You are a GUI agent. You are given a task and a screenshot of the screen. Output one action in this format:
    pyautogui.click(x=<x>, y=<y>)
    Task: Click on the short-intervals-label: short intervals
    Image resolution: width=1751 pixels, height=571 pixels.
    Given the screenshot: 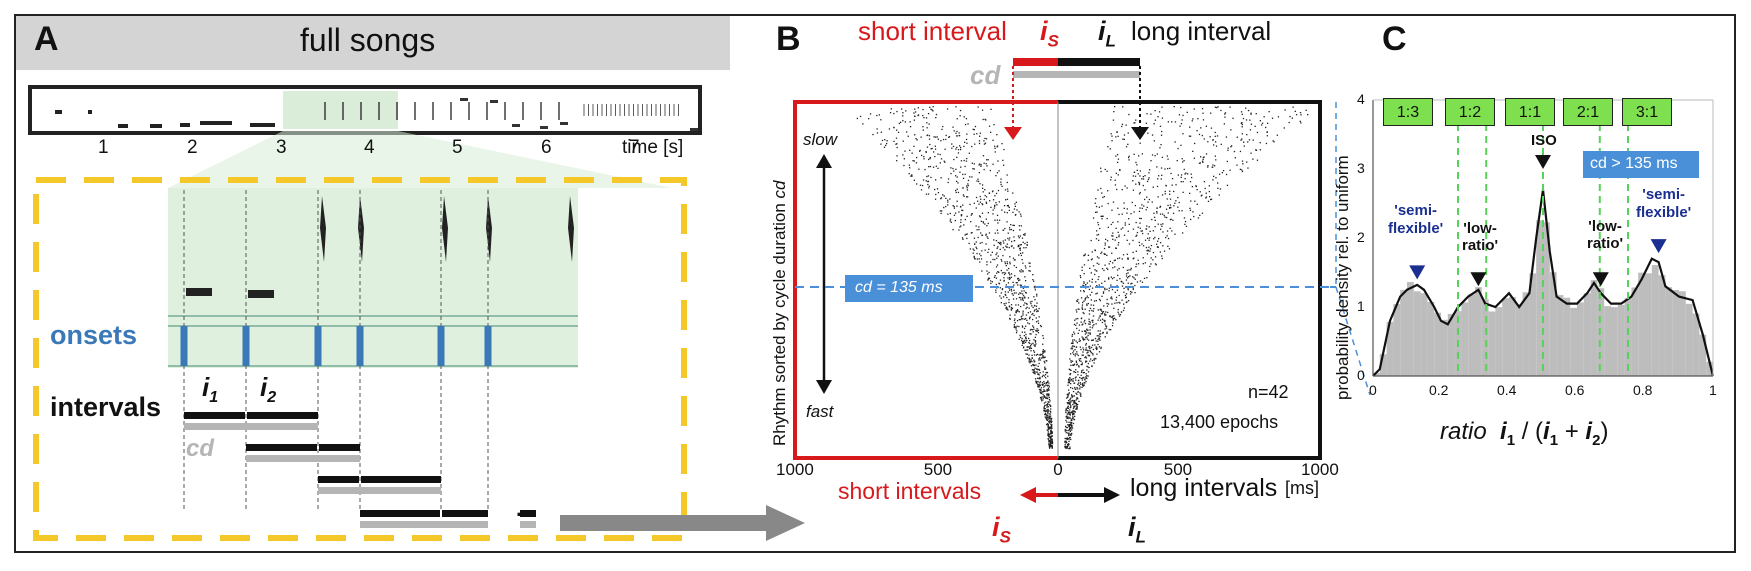 What is the action you would take?
    pyautogui.click(x=910, y=491)
    